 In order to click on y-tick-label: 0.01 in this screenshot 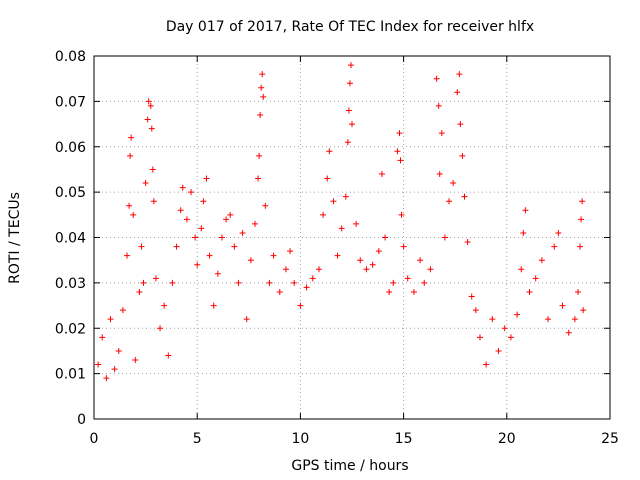, I will do `click(70, 375)`.